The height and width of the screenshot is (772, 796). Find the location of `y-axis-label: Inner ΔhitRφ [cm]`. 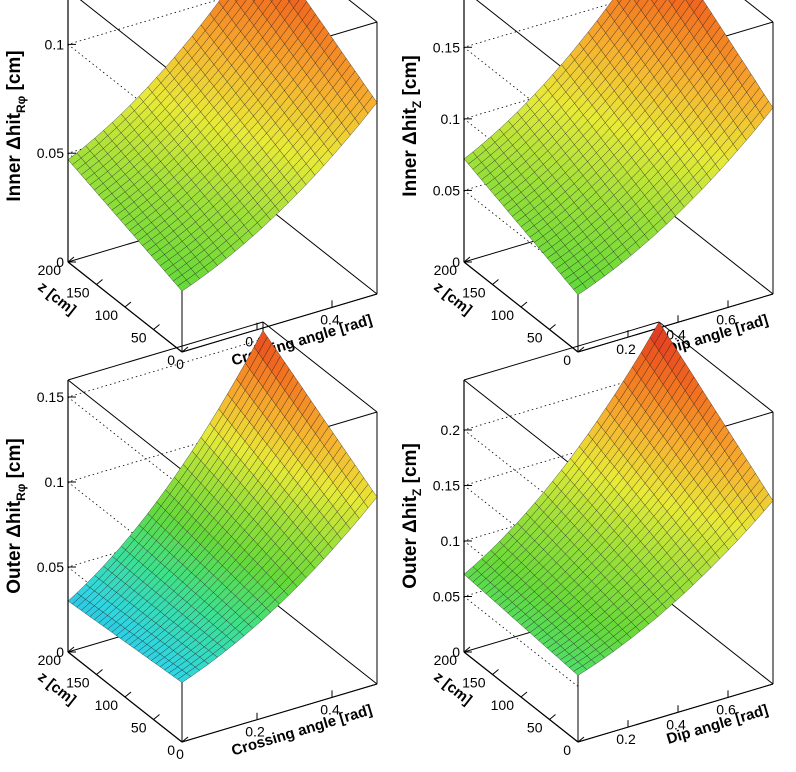

y-axis-label: Inner ΔhitRφ [cm] is located at coordinates (16, 125).